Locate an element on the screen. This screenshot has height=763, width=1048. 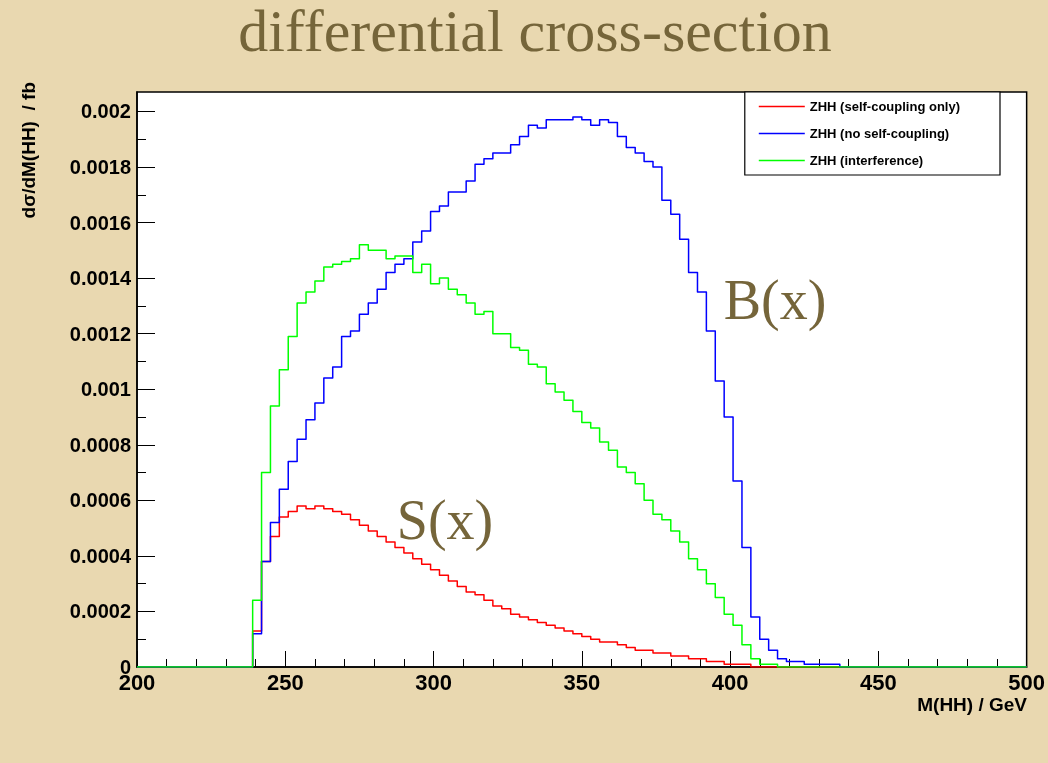
y-tick-label: 0.002 is located at coordinates (105, 111).